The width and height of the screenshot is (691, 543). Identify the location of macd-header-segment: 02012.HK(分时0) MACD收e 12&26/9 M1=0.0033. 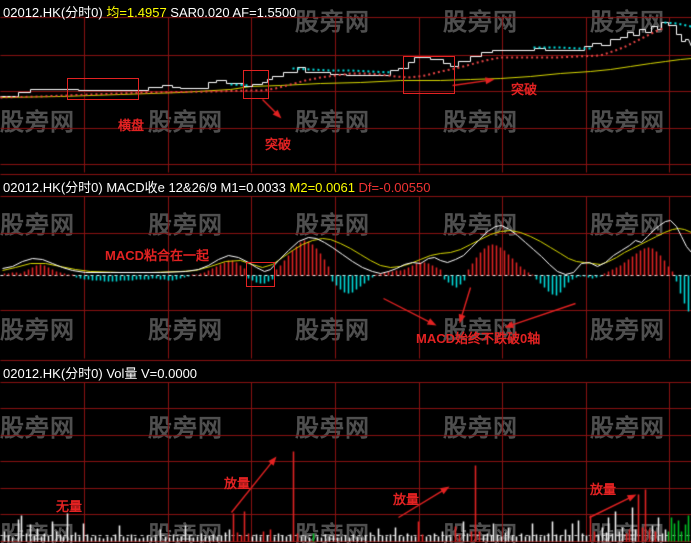
(146, 187).